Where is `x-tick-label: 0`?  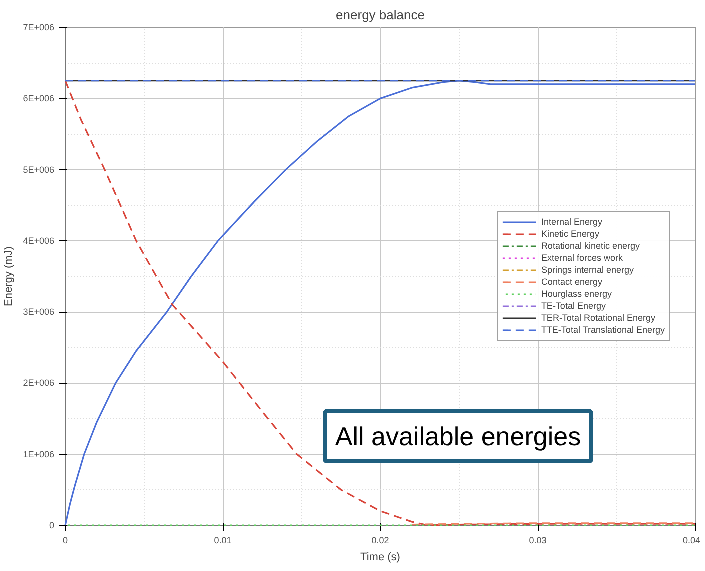
x-tick-label: 0 is located at coordinates (65, 541).